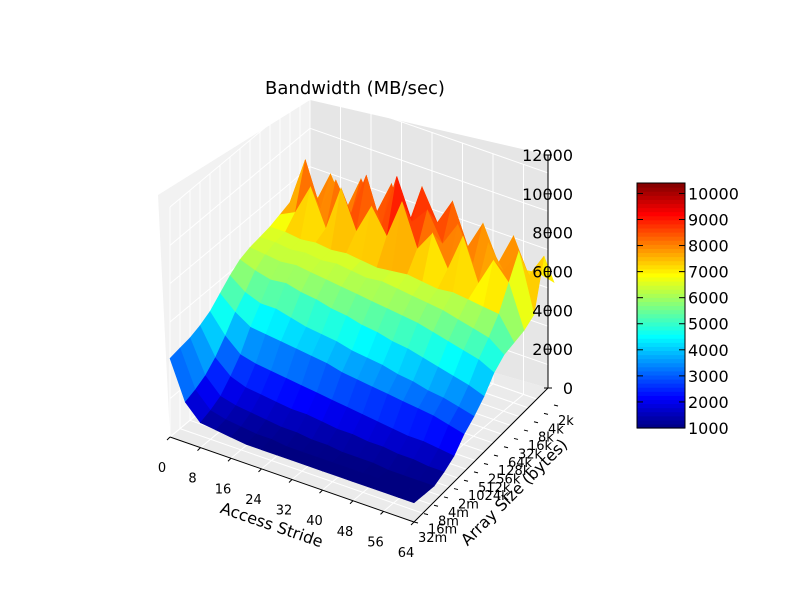 The image size is (812, 616). I want to click on y-tick-label: 256k, so click(504, 480).